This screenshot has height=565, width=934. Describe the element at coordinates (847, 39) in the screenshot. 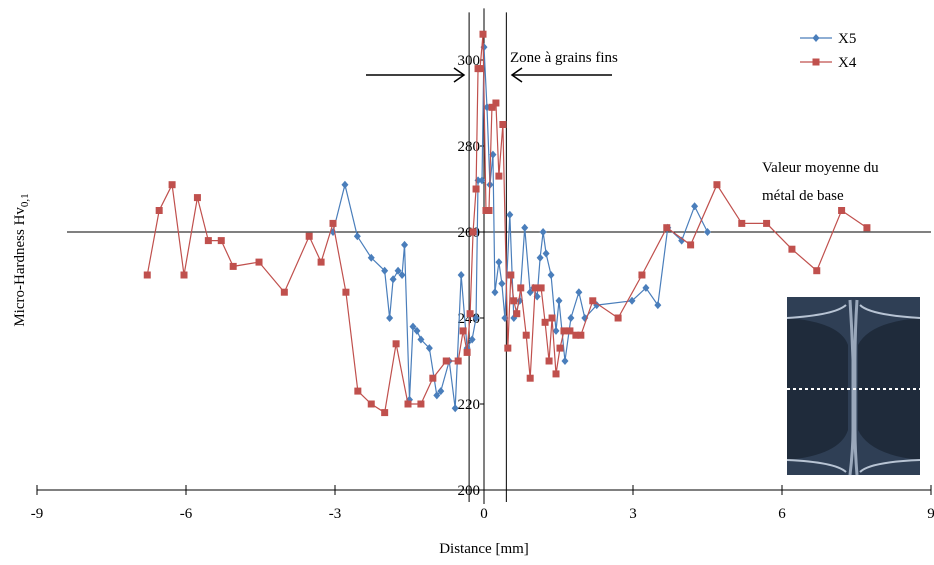

I see `legend-label: X5` at that location.